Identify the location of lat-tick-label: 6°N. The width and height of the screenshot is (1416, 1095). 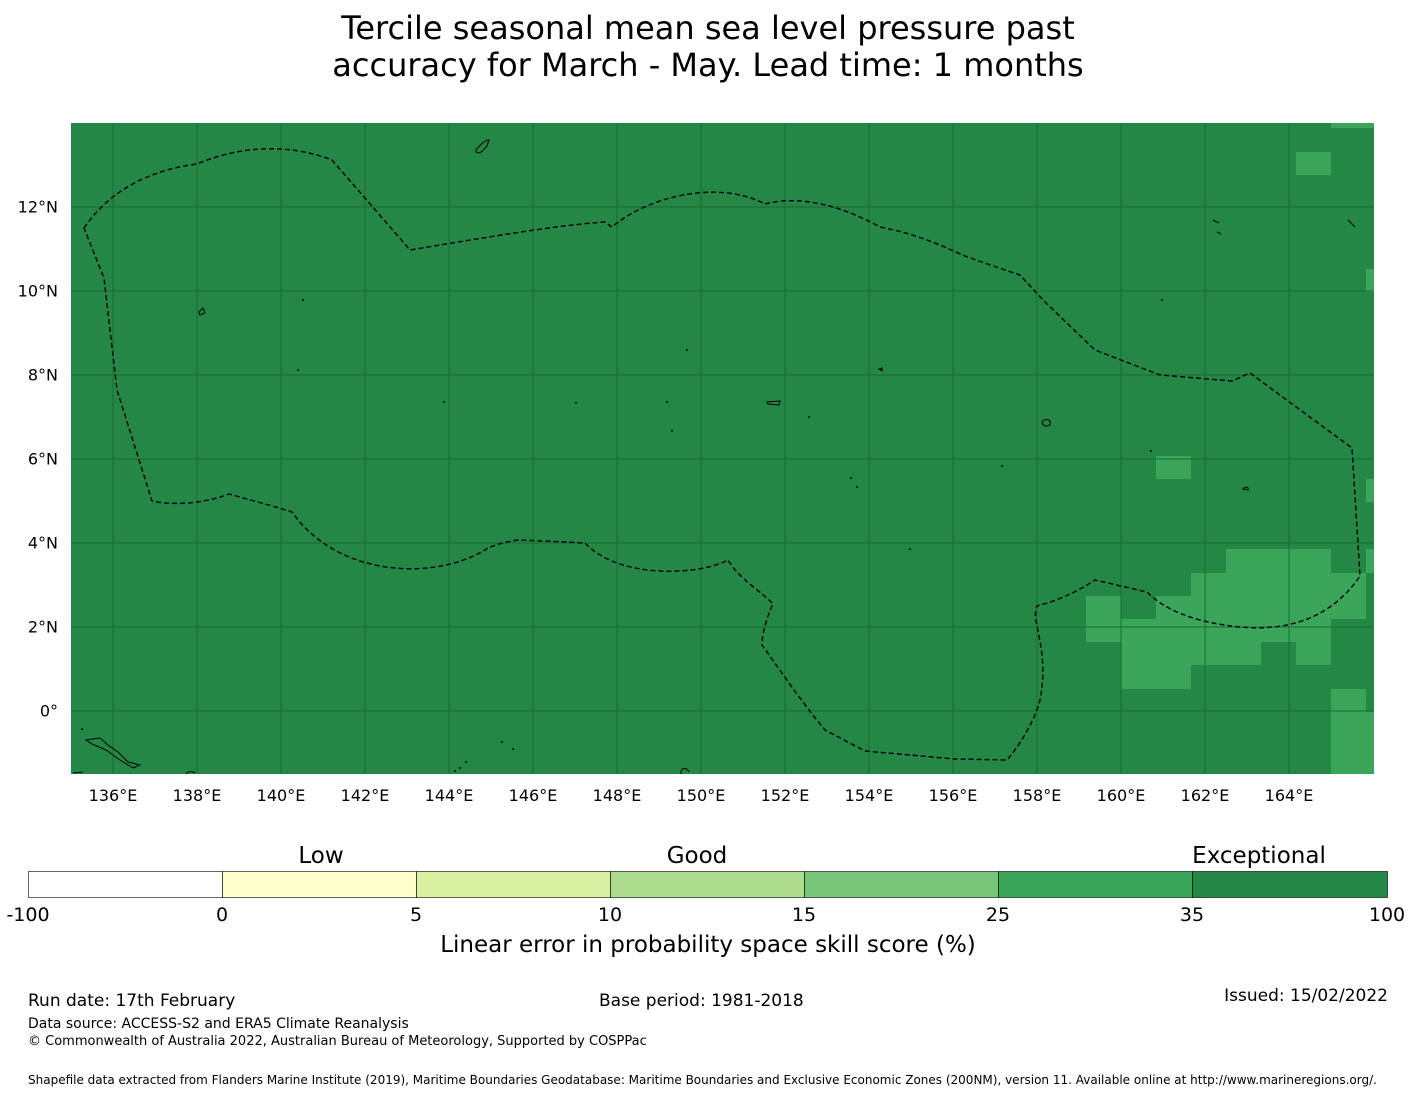
(42, 459).